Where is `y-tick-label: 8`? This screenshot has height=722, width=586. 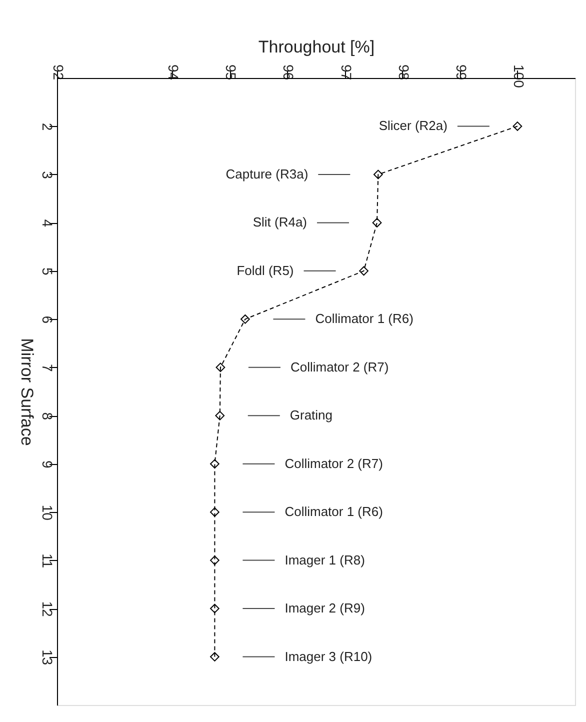 y-tick-label: 8 is located at coordinates (48, 416).